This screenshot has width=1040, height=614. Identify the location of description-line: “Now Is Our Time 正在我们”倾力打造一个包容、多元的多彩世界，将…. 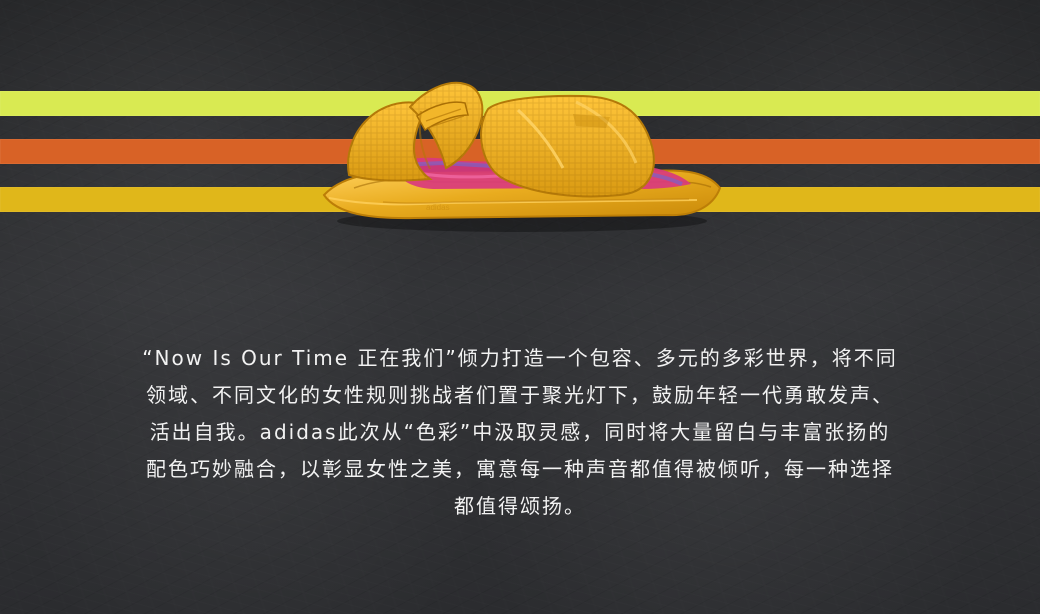
(520, 358).